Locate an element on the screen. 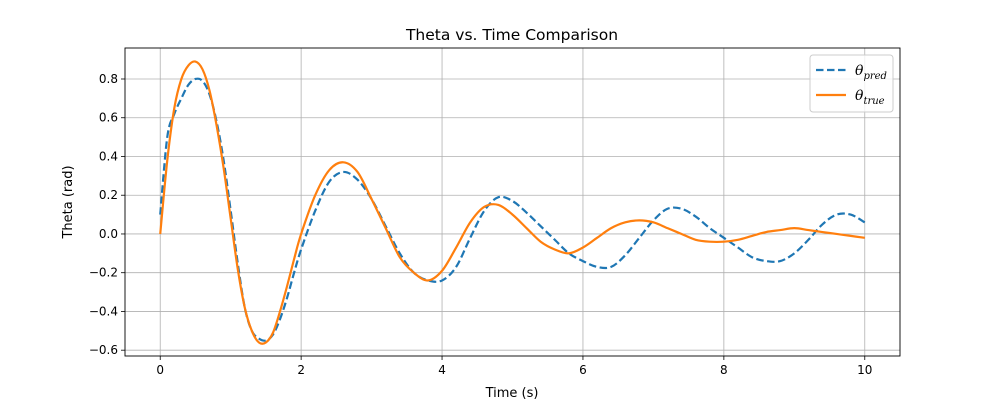 The width and height of the screenshot is (1000, 400). y-tick-label: 0.2 is located at coordinates (108, 195).